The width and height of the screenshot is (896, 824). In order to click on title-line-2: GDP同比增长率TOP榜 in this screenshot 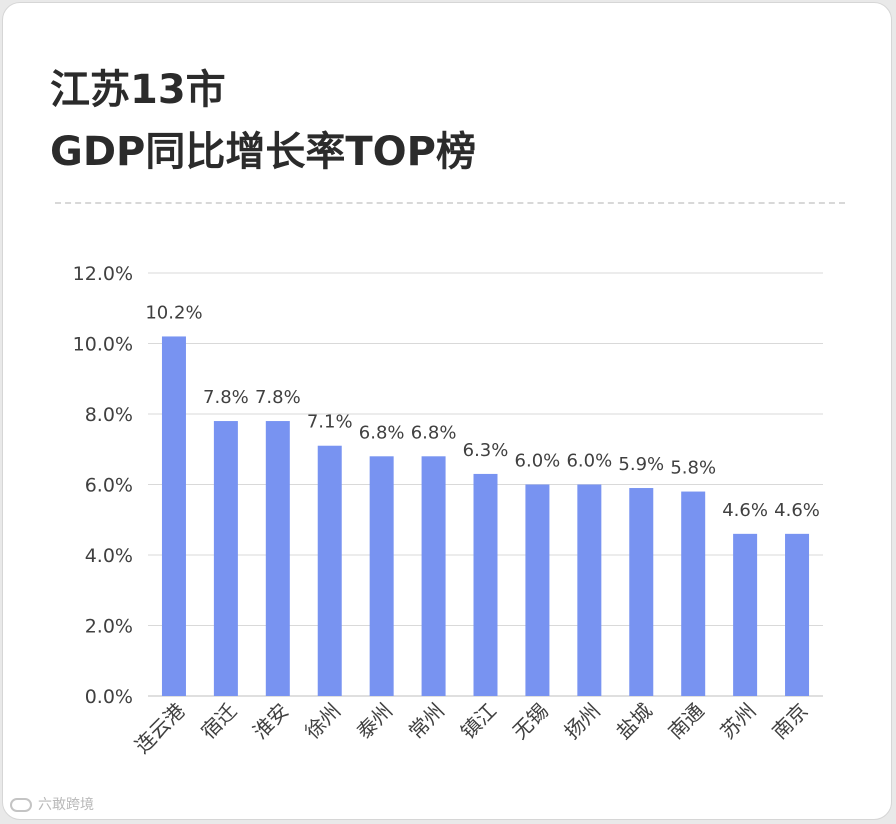, I will do `click(263, 152)`.